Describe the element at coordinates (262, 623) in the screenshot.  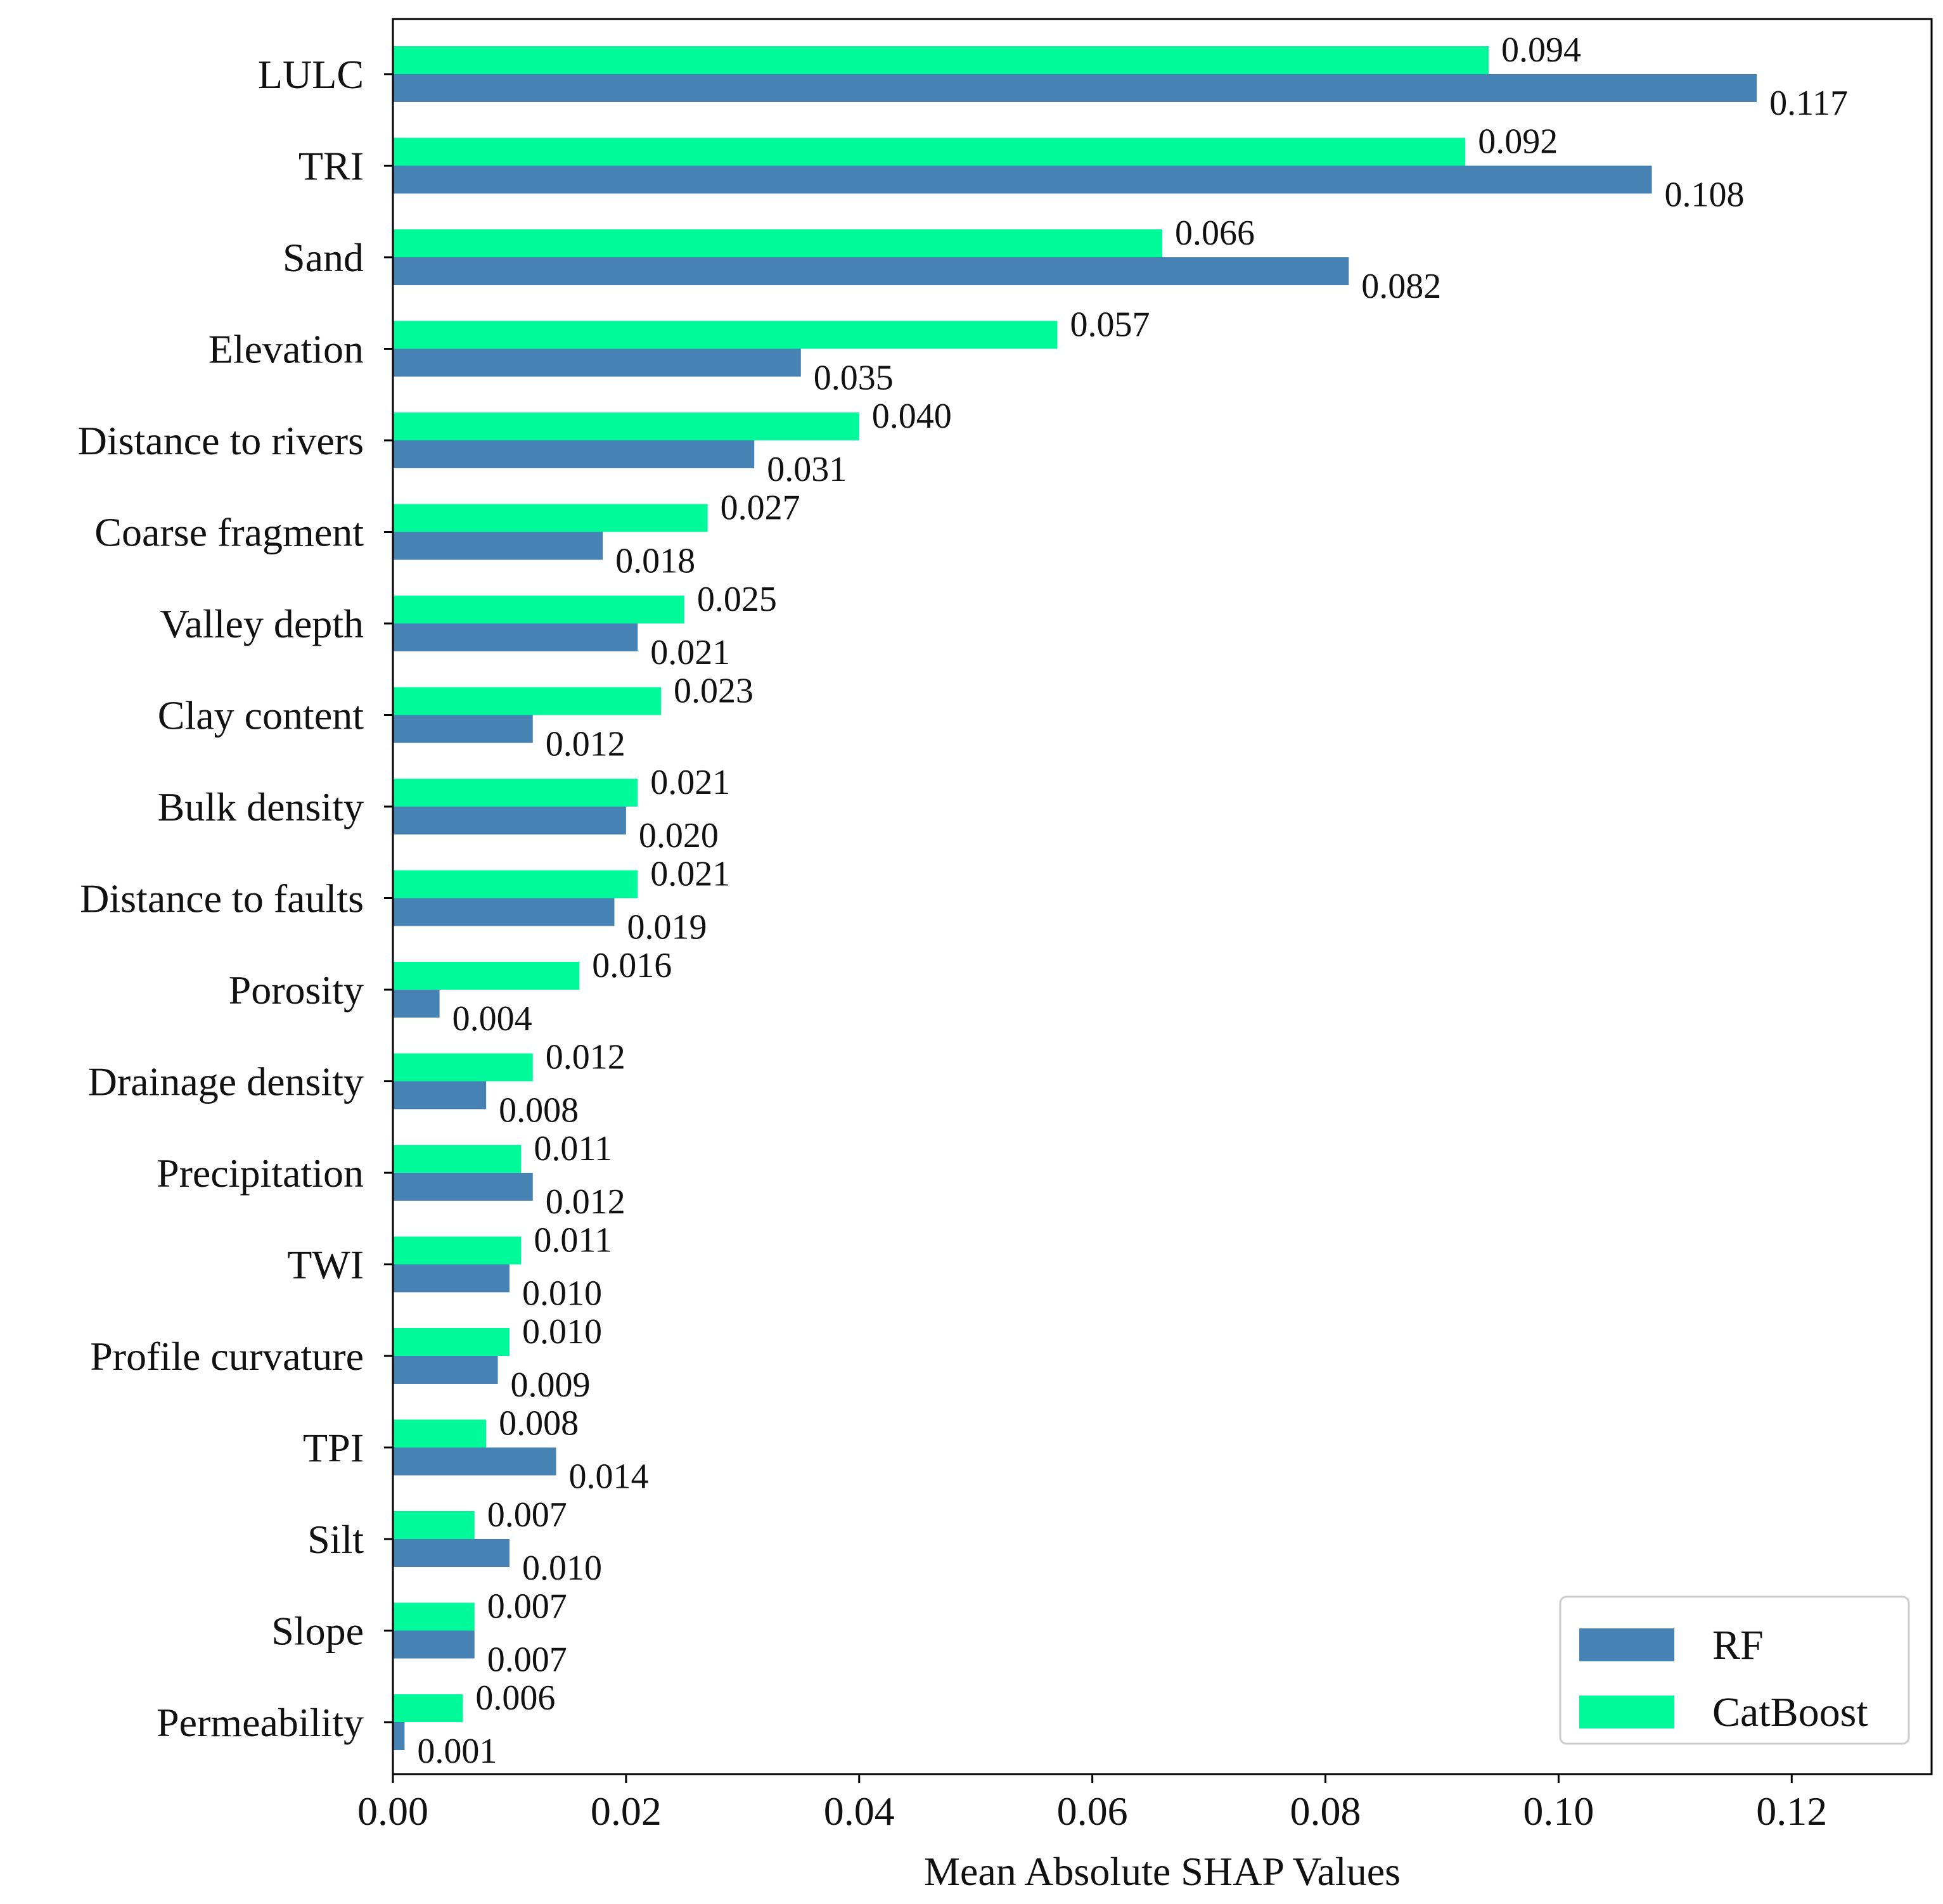
I see `y-tick-label-valley-depth: Valley depth` at that location.